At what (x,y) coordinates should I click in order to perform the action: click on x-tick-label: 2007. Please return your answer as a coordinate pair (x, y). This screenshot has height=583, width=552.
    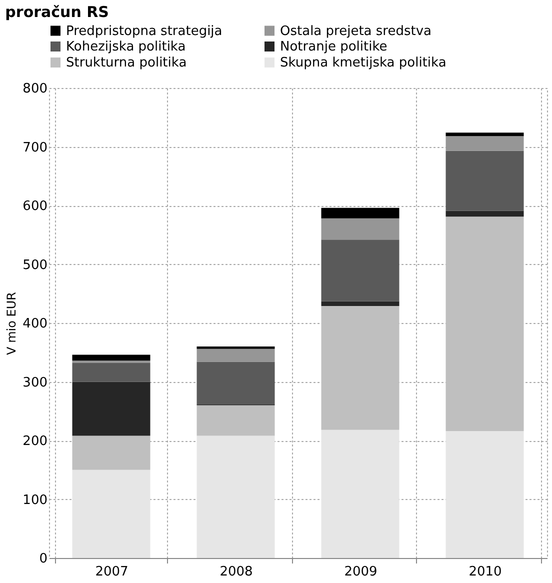
    Looking at the image, I should click on (111, 572).